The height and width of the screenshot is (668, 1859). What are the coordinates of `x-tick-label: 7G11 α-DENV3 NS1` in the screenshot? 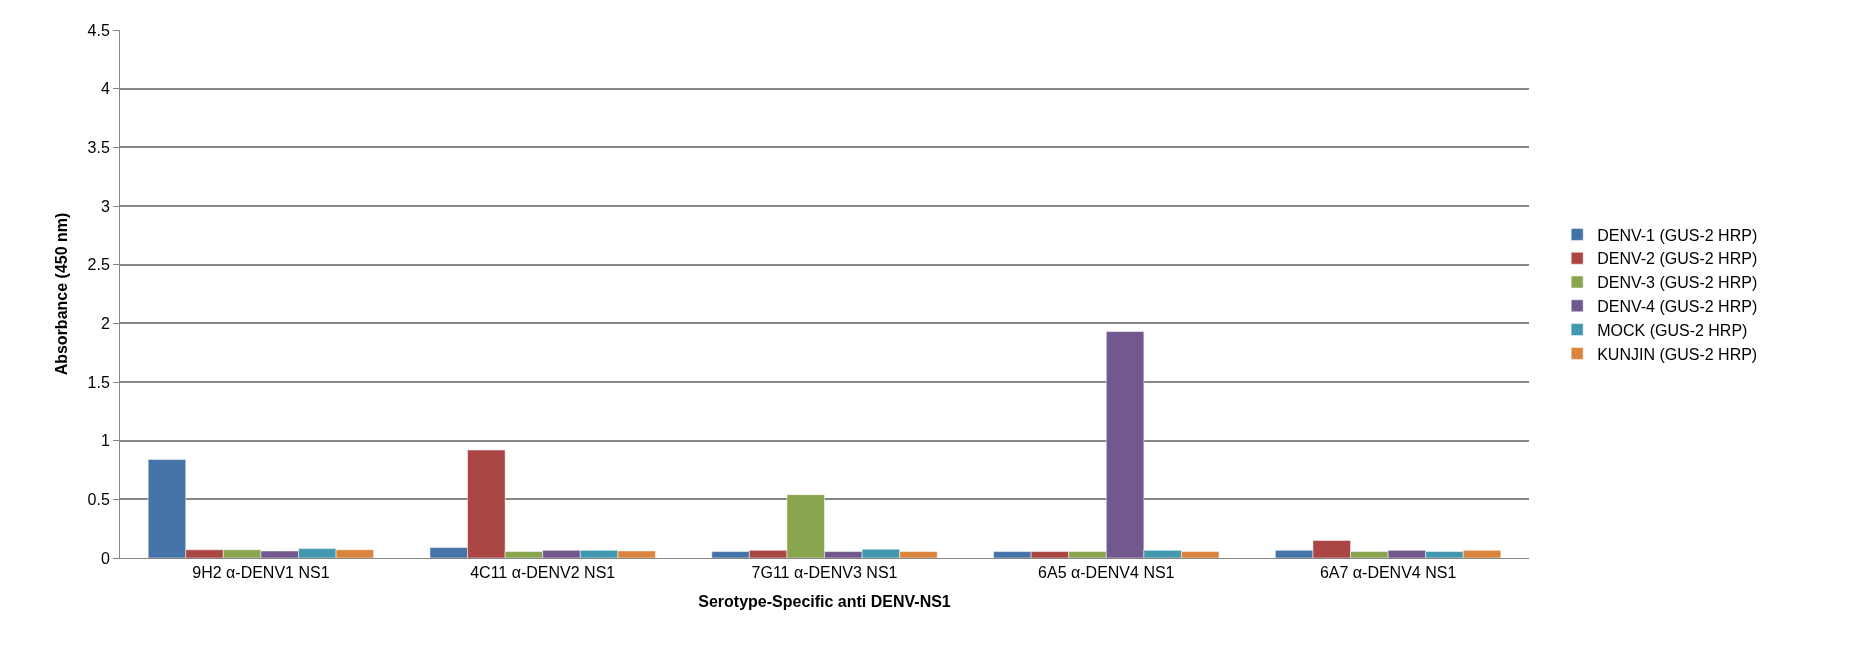 It's located at (824, 573).